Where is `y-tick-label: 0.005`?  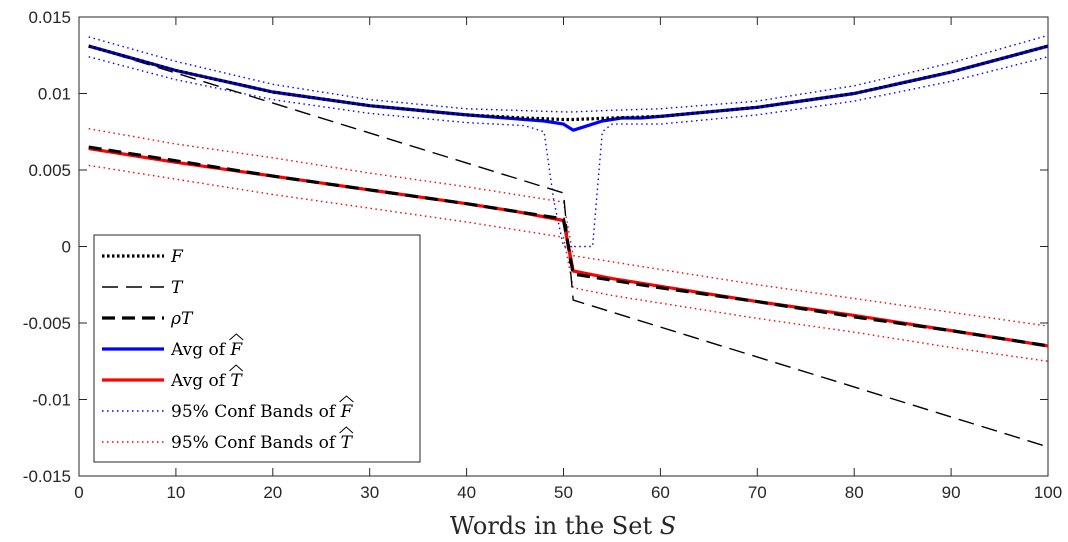
y-tick-label: 0.005 is located at coordinates (49, 170).